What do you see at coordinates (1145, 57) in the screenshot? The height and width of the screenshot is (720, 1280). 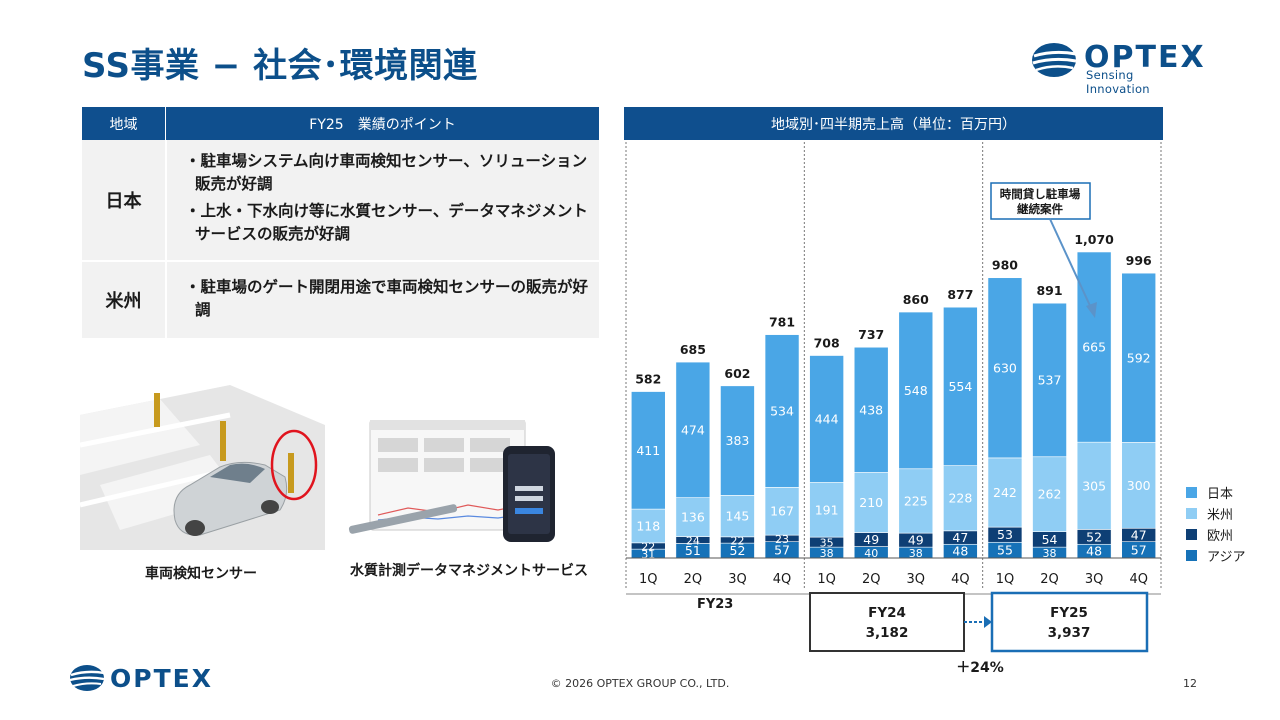 I see `logo-wordmark: OPTEX` at bounding box center [1145, 57].